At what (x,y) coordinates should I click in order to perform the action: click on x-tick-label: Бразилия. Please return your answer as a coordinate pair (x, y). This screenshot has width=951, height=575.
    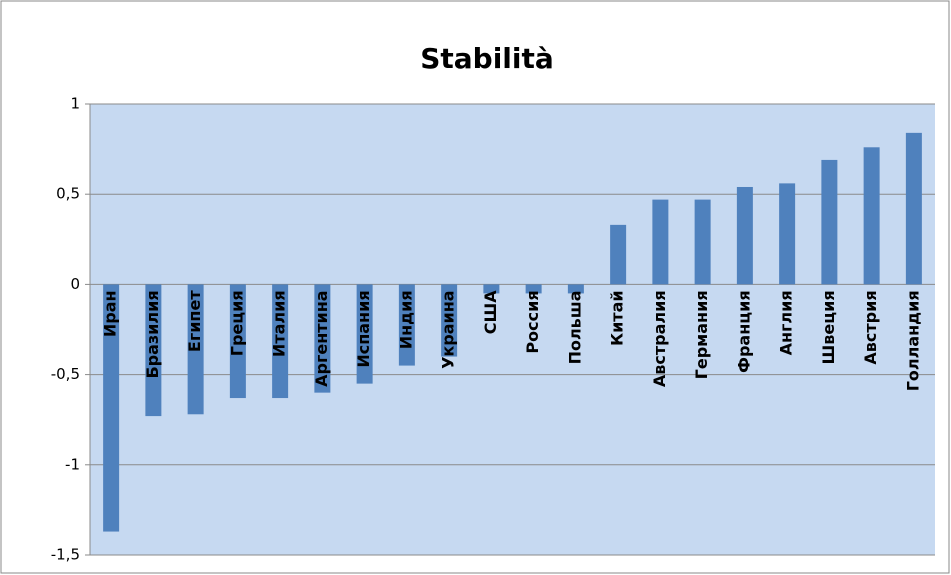
    Looking at the image, I should click on (152, 334).